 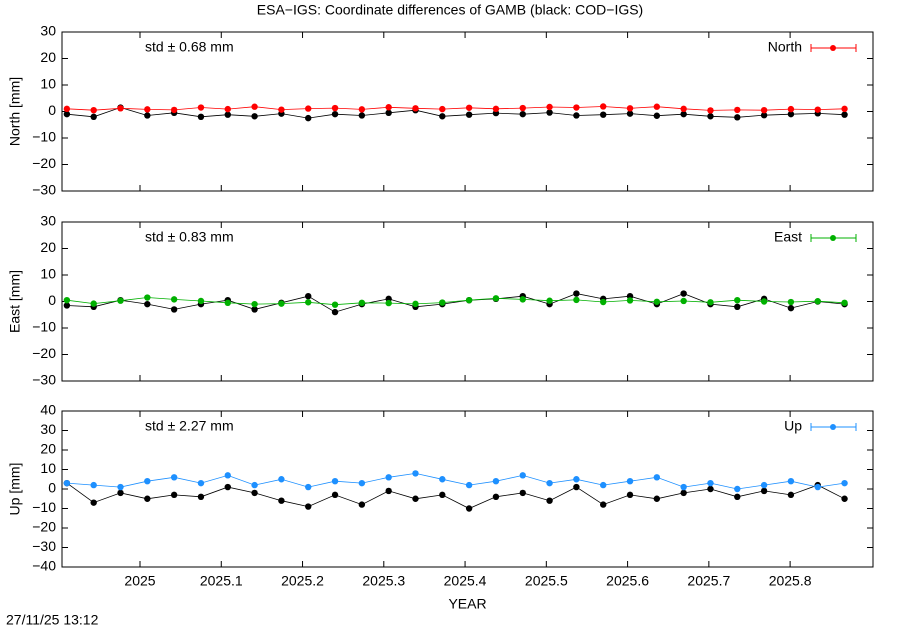 I want to click on x-tick-label: 2025.7, so click(x=708, y=581).